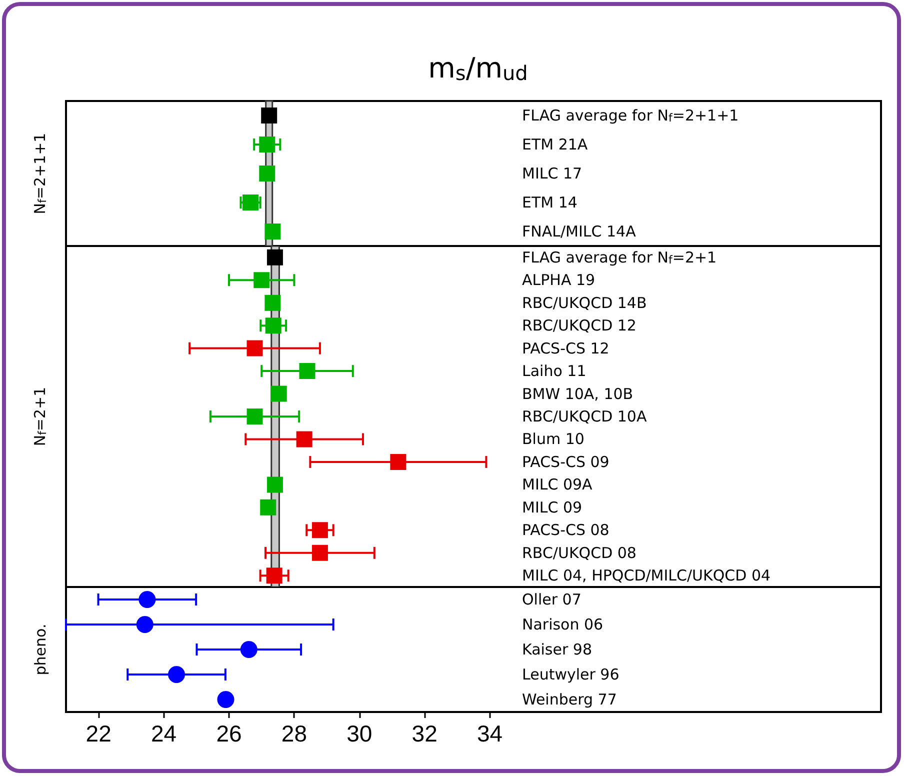 The height and width of the screenshot is (781, 909). I want to click on y-tick-label: PACS-CS 09, so click(566, 461).